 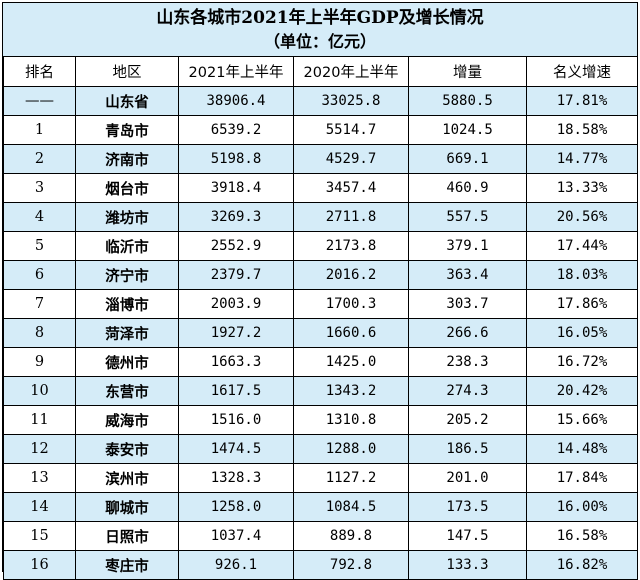 I want to click on cell-2021: 2552.9, so click(x=236, y=246).